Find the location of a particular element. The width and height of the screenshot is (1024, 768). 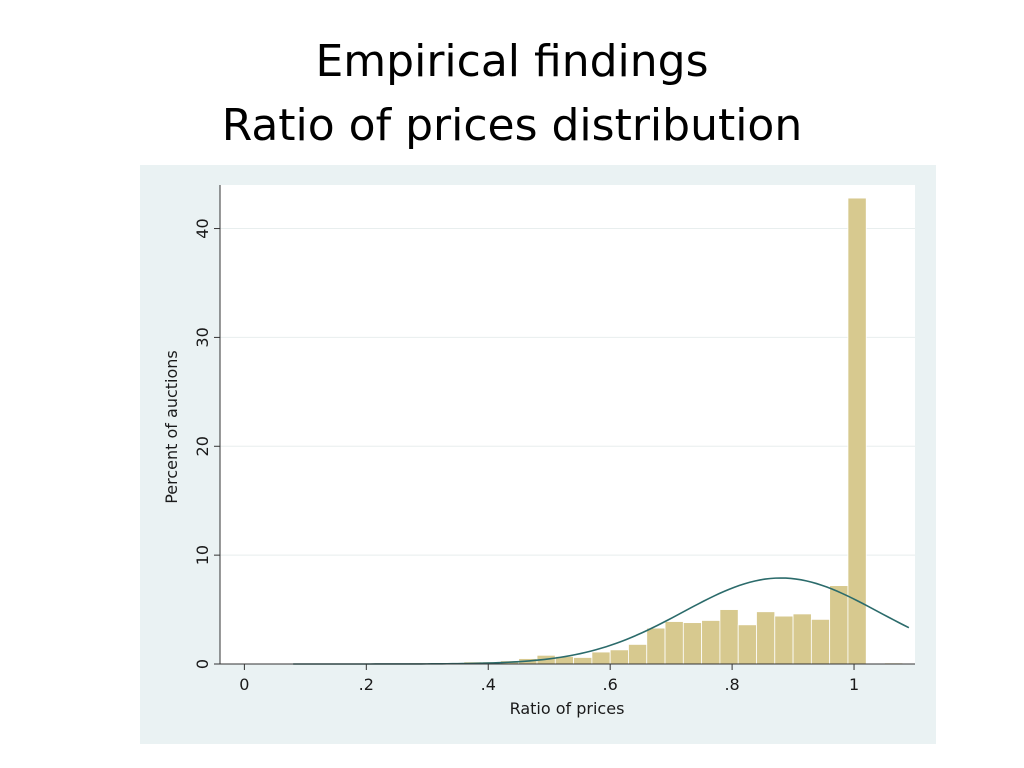

x-tick-label: 1 is located at coordinates (854, 684).